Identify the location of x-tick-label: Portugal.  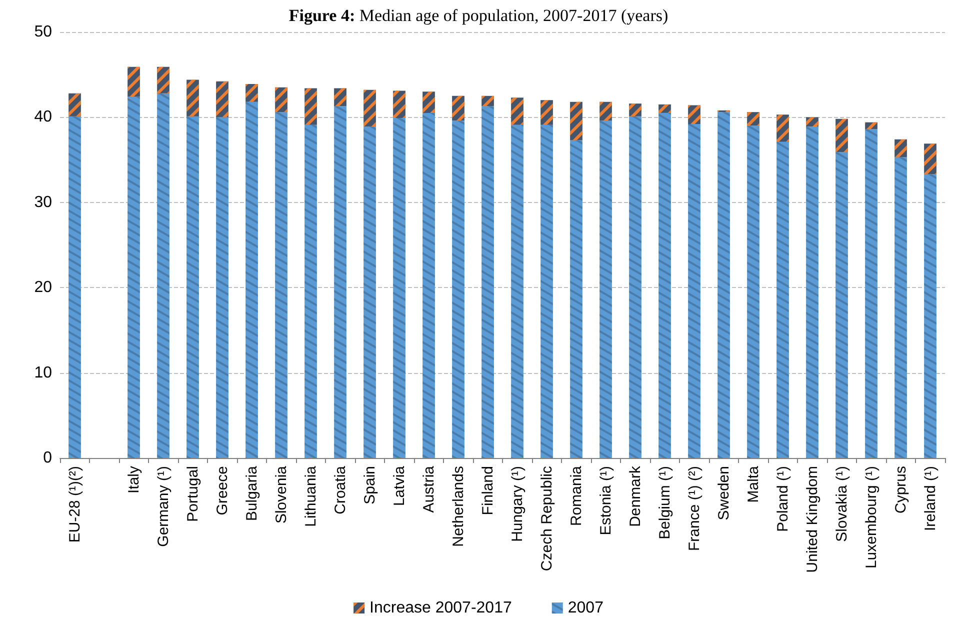
(193, 494).